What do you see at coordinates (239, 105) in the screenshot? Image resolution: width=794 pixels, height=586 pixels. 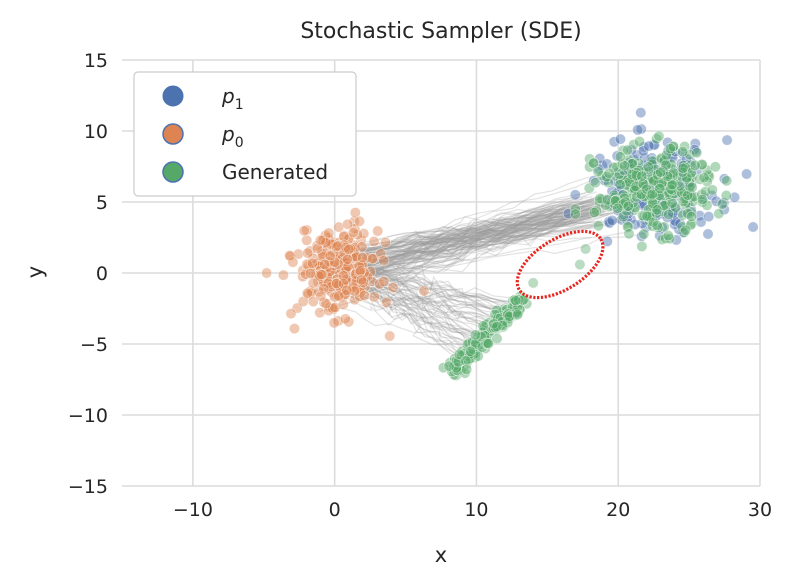 I see `legend-label-p1-sub: 1` at bounding box center [239, 105].